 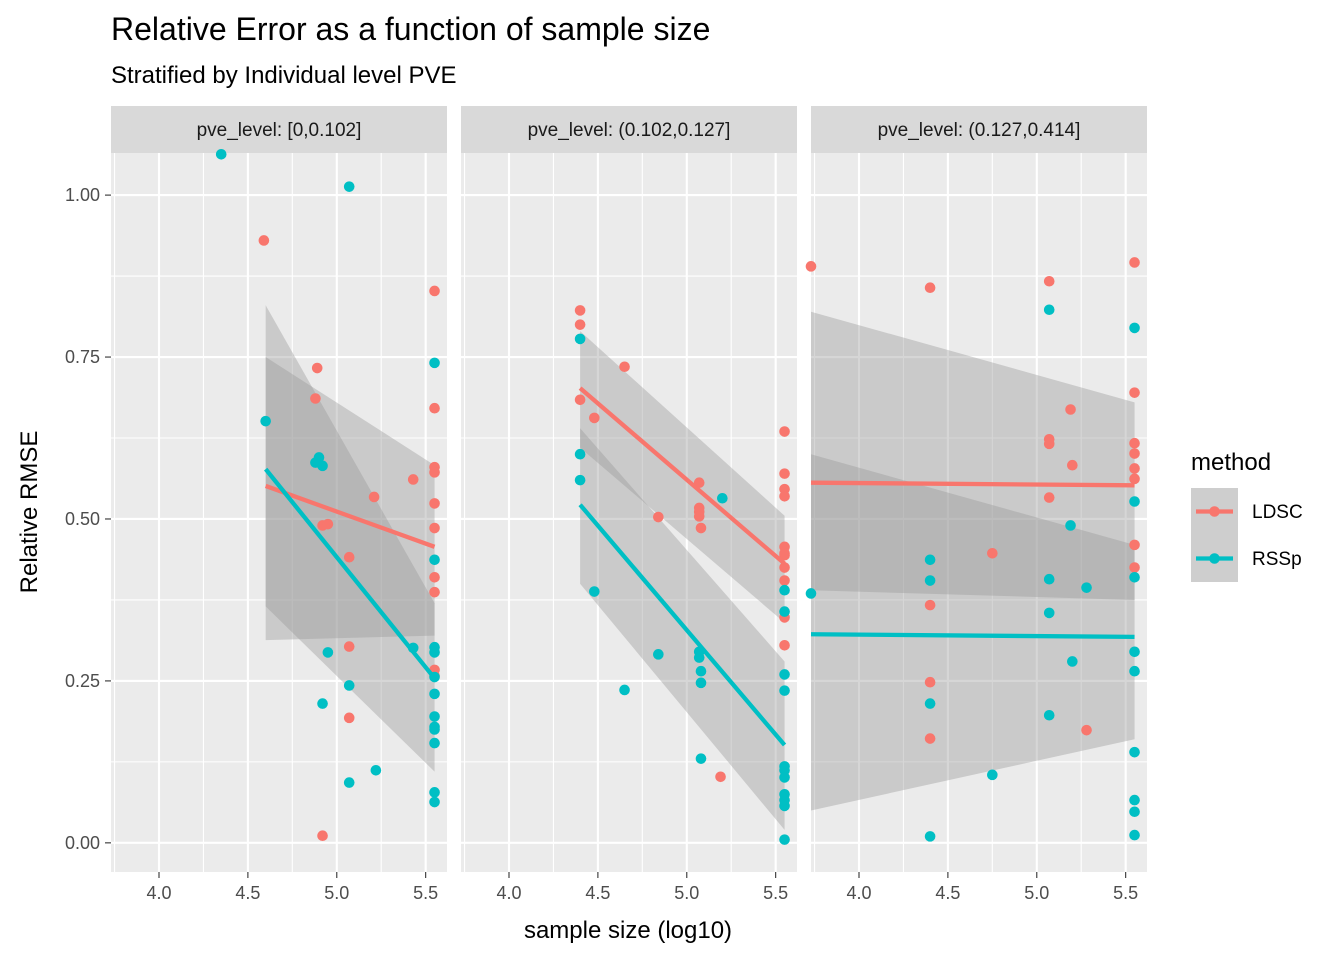 What do you see at coordinates (82, 681) in the screenshot?
I see `y-tick-label: 0.25` at bounding box center [82, 681].